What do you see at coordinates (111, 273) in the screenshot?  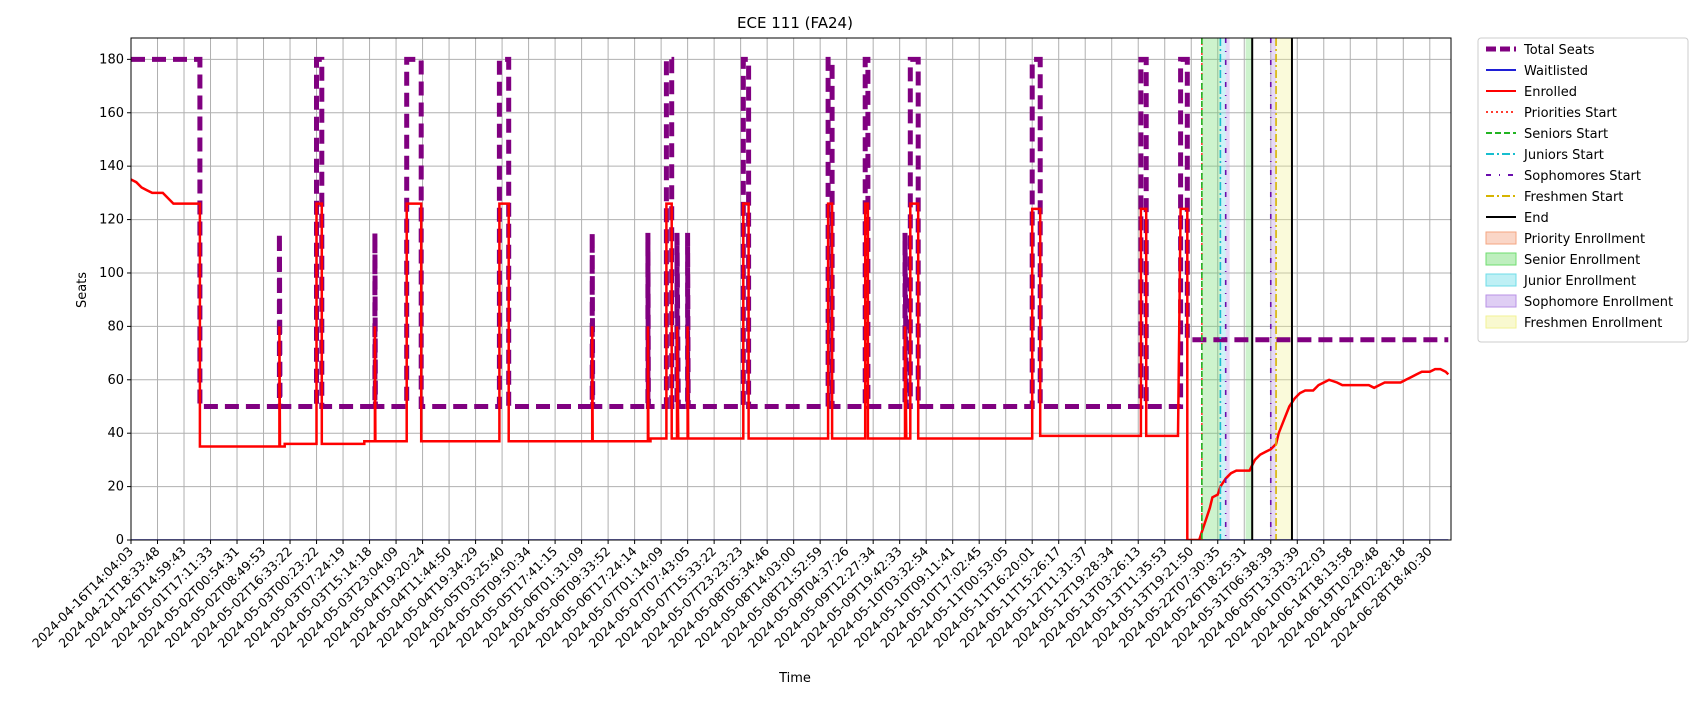 I see `y-tick-label: 100` at bounding box center [111, 273].